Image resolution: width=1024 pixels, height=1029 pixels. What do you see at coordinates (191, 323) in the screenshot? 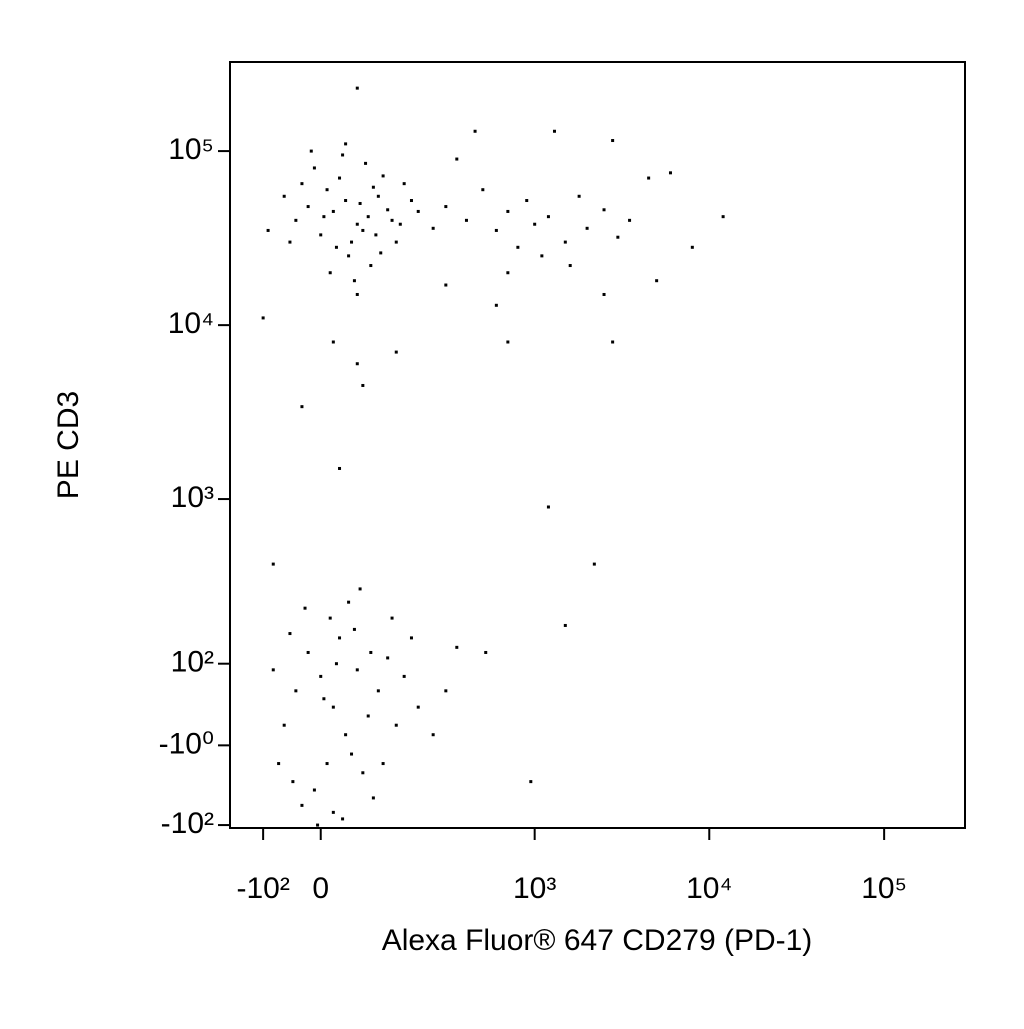
I see `y-tick-label: 10⁴` at bounding box center [191, 323].